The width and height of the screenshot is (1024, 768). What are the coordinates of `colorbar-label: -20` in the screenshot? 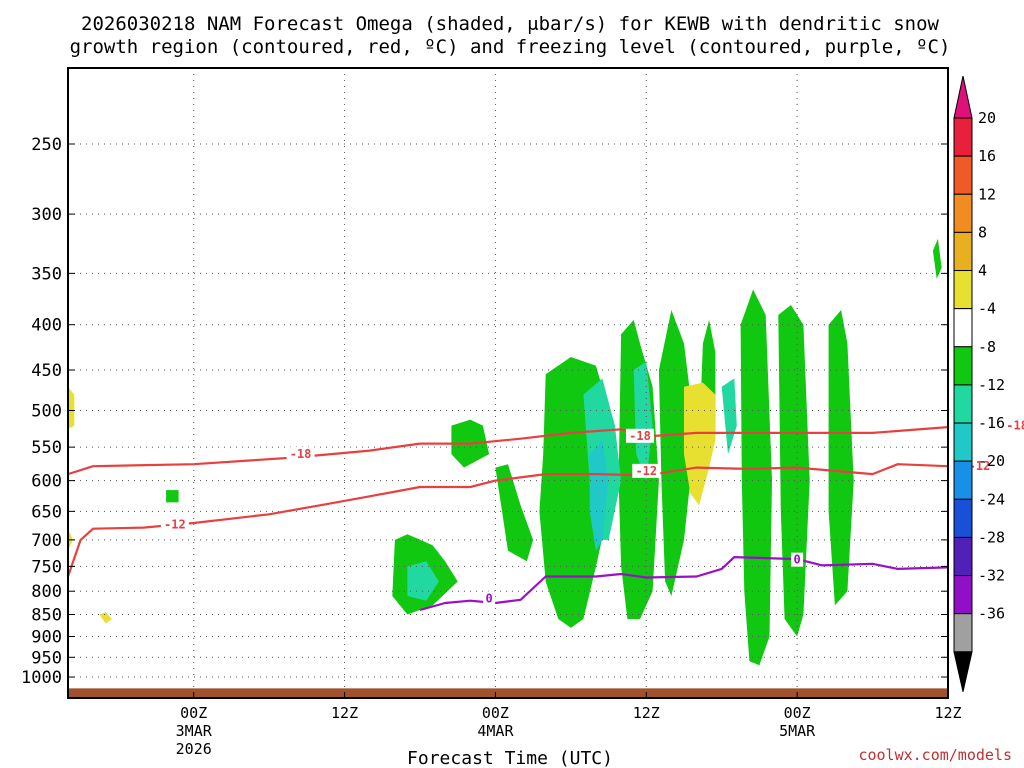 It's located at (991, 461).